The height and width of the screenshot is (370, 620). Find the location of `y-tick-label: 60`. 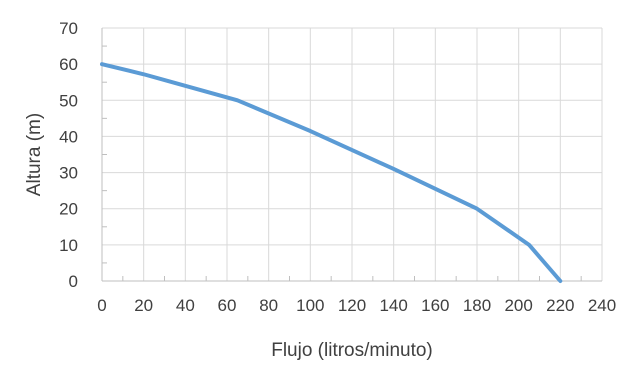

y-tick-label: 60 is located at coordinates (68, 64).